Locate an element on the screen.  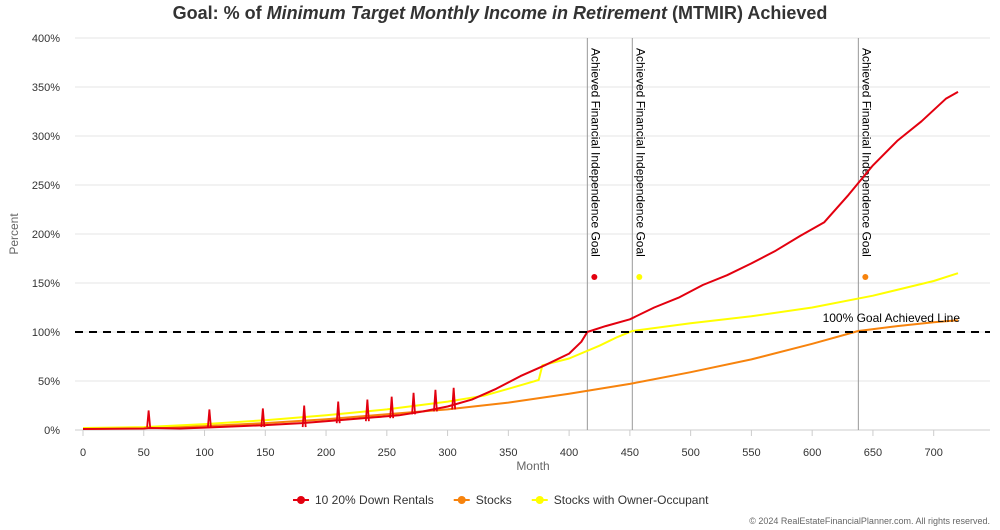
legend-item: Stocks with Owner-Occupant is located at coordinates (620, 500).